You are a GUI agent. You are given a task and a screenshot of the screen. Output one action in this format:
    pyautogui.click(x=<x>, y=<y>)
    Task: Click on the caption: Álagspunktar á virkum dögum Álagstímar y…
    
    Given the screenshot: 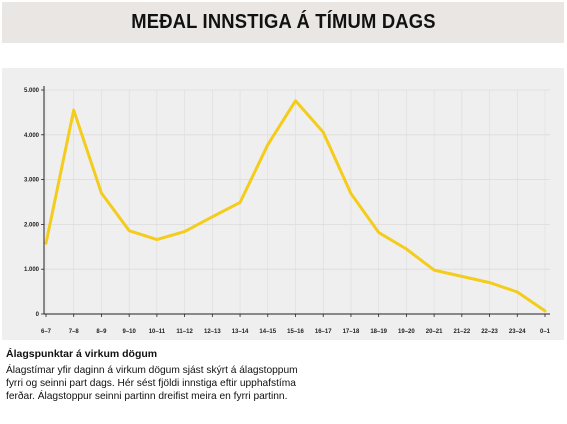 What is the action you would take?
    pyautogui.click(x=284, y=375)
    